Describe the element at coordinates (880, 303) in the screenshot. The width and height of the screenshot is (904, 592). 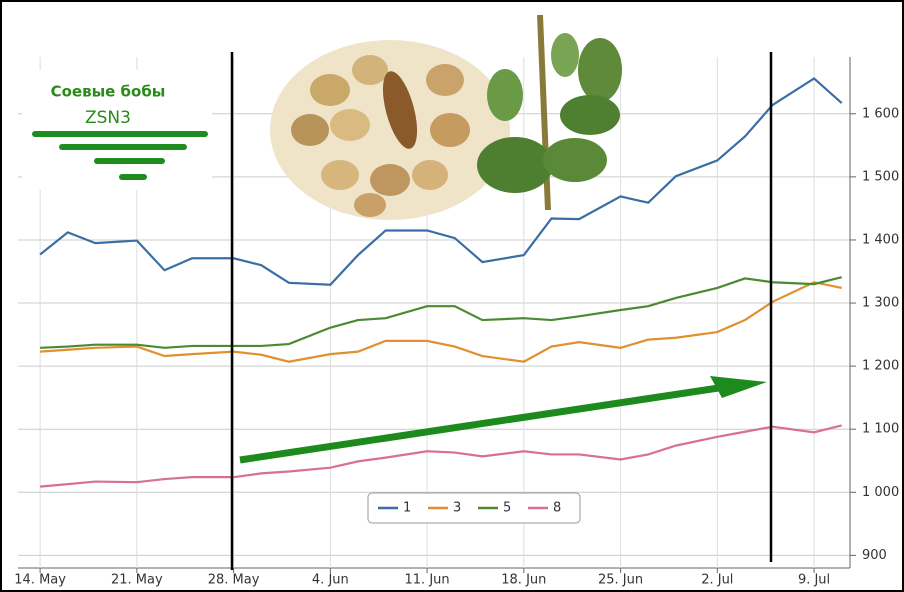
I see `y-tick-label: 1 300` at that location.